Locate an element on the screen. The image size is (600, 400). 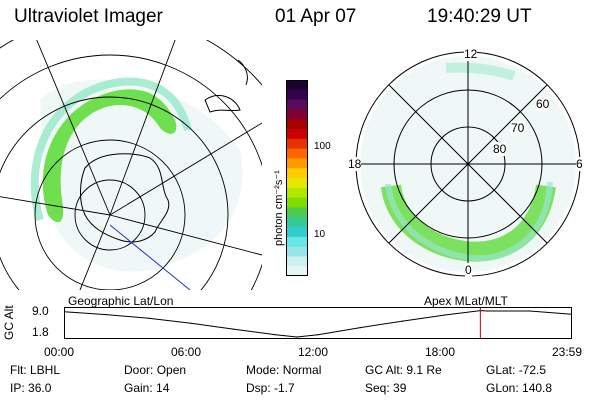
info-field: GLon: 140.8 is located at coordinates (519, 388).